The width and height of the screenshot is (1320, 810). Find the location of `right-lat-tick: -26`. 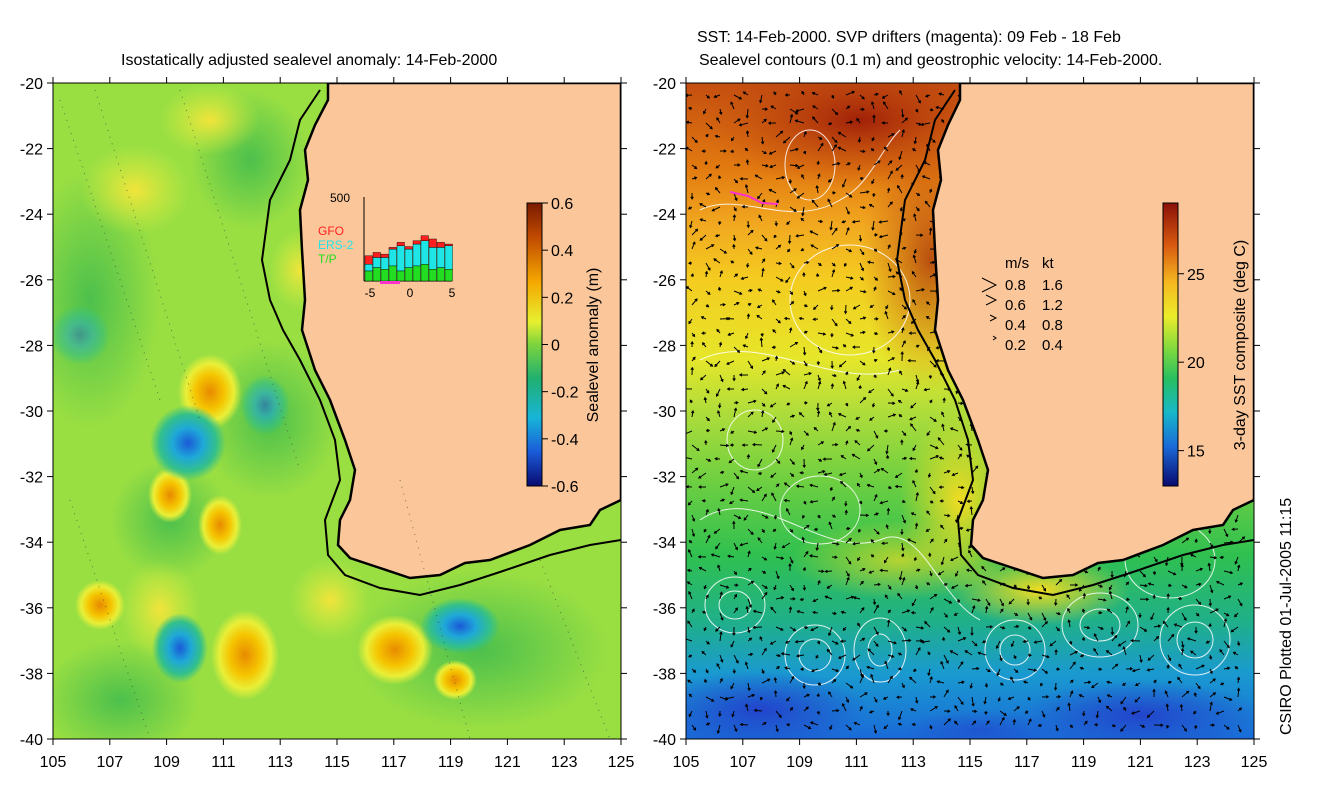

right-lat-tick: -26 is located at coordinates (664, 281).